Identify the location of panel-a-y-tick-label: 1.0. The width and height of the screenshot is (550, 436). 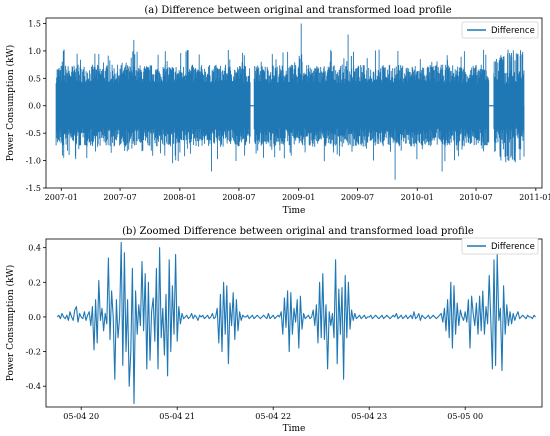
(34, 51).